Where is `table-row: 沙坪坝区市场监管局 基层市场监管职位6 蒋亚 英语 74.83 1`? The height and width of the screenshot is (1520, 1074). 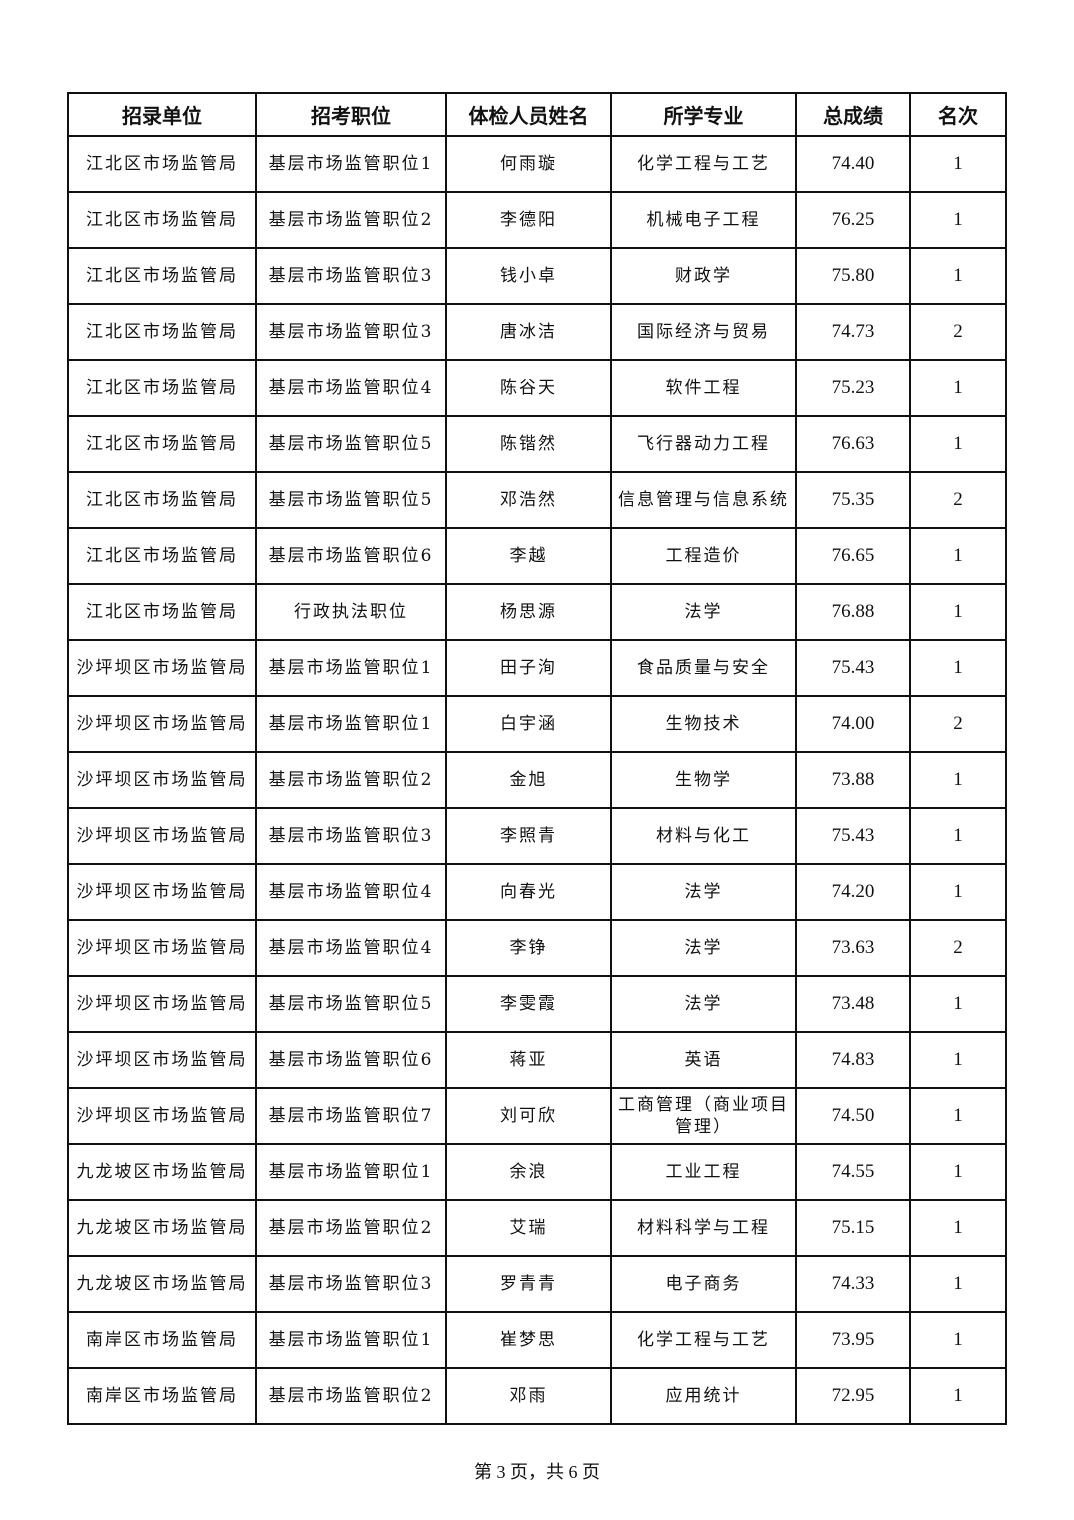 table-row: 沙坪坝区市场监管局 基层市场监管职位6 蒋亚 英语 74.83 1 is located at coordinates (537, 1060).